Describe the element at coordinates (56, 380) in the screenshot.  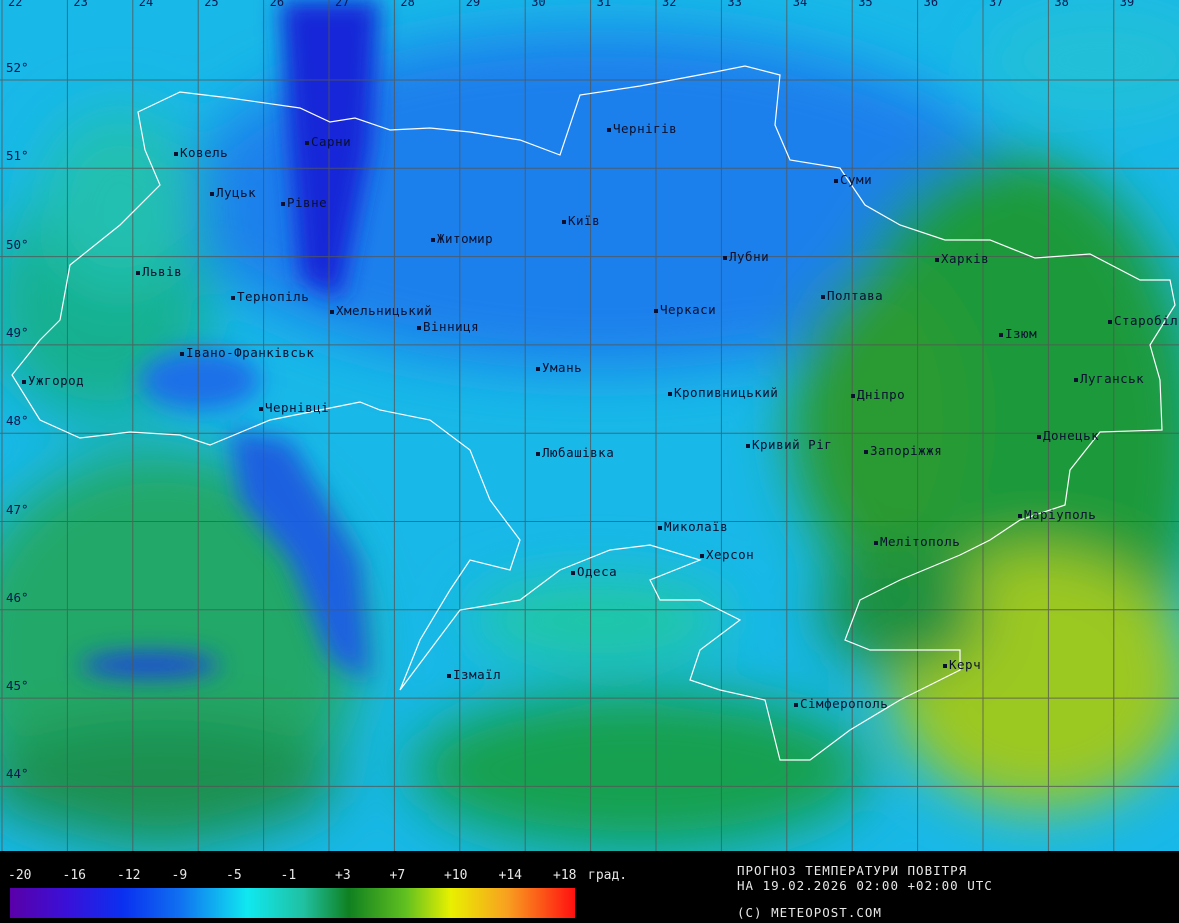
I see `city-name: Ужгород` at that location.